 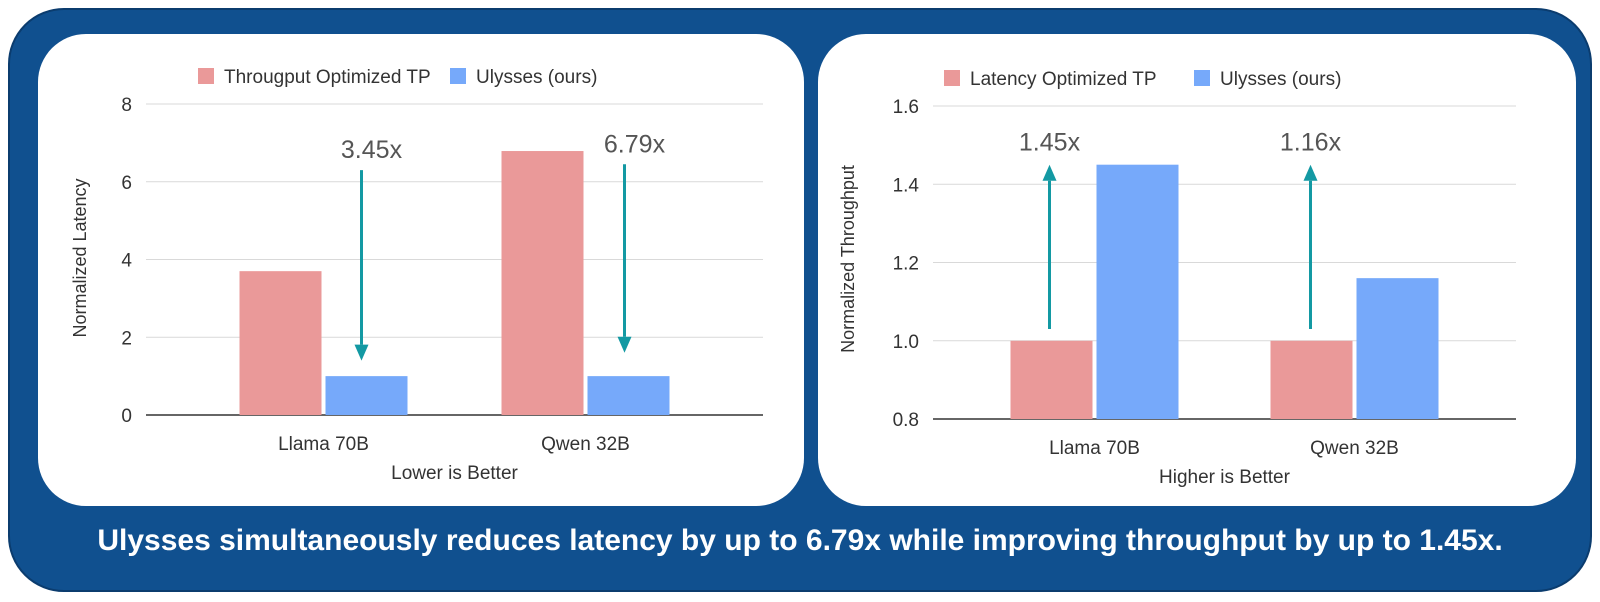 I want to click on y-tick-label: 1.6, so click(x=906, y=107).